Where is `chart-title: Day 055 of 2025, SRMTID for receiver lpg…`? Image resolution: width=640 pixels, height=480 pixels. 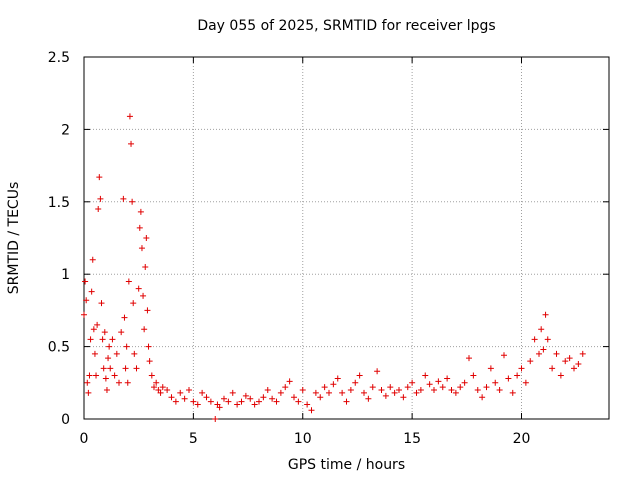
chart-title: Day 055 of 2025, SRMTID for receiver lpg… is located at coordinates (346, 26).